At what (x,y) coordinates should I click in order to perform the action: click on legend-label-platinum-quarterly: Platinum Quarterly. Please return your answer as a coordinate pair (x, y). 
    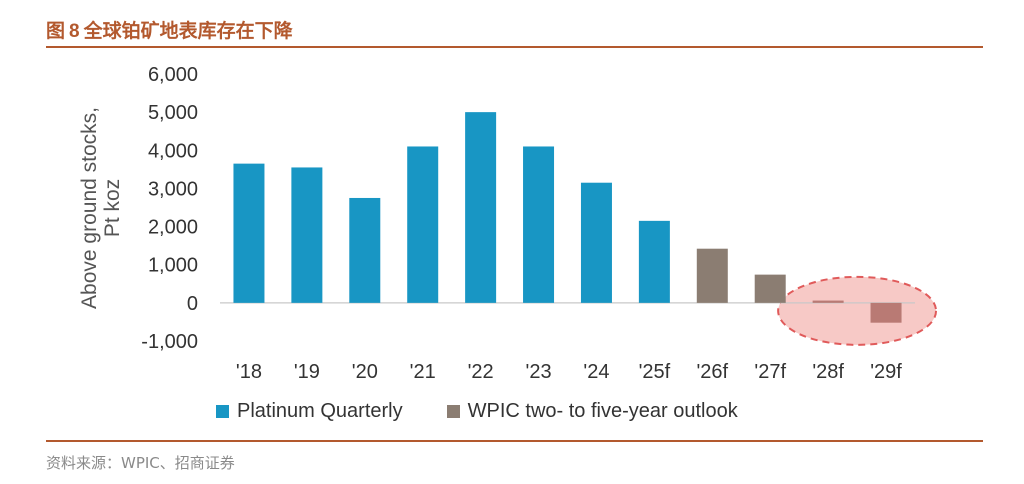
    Looking at the image, I should click on (320, 411).